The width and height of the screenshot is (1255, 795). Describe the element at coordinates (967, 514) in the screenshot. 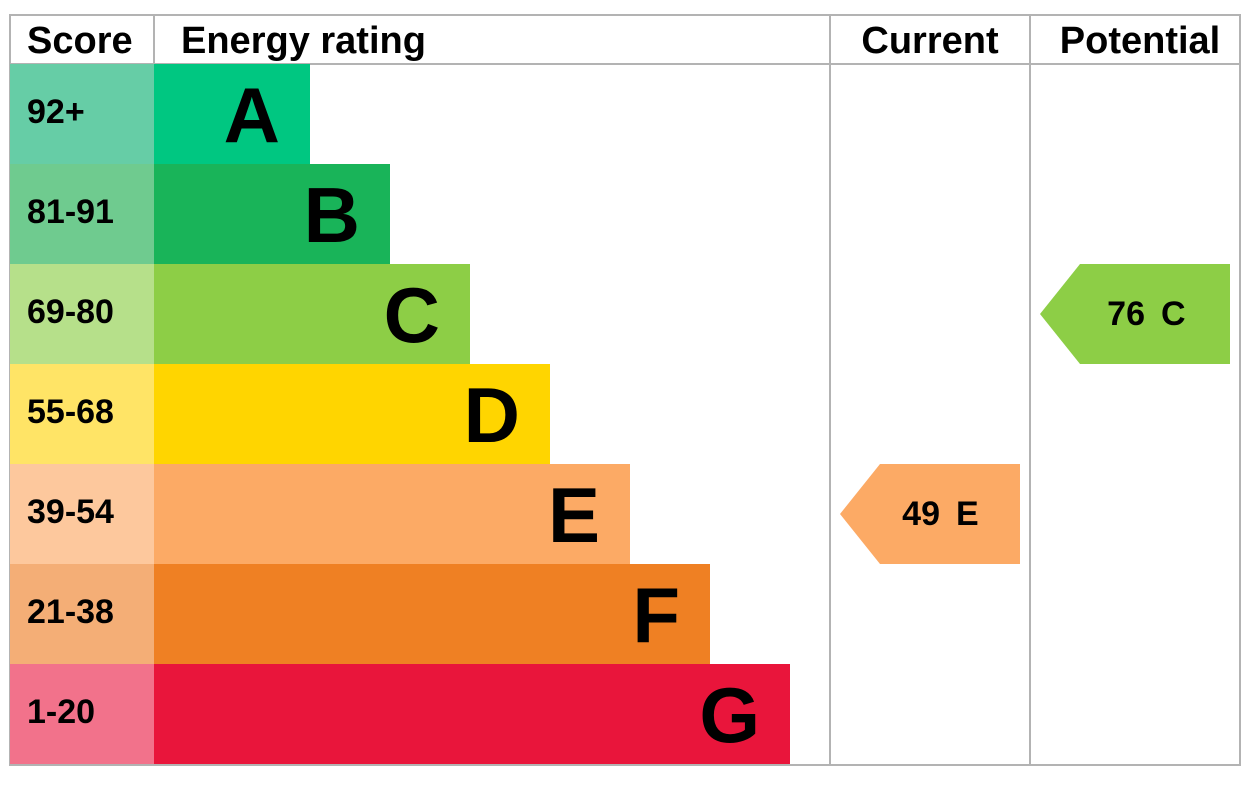

I see `current-rating-band: E` at that location.